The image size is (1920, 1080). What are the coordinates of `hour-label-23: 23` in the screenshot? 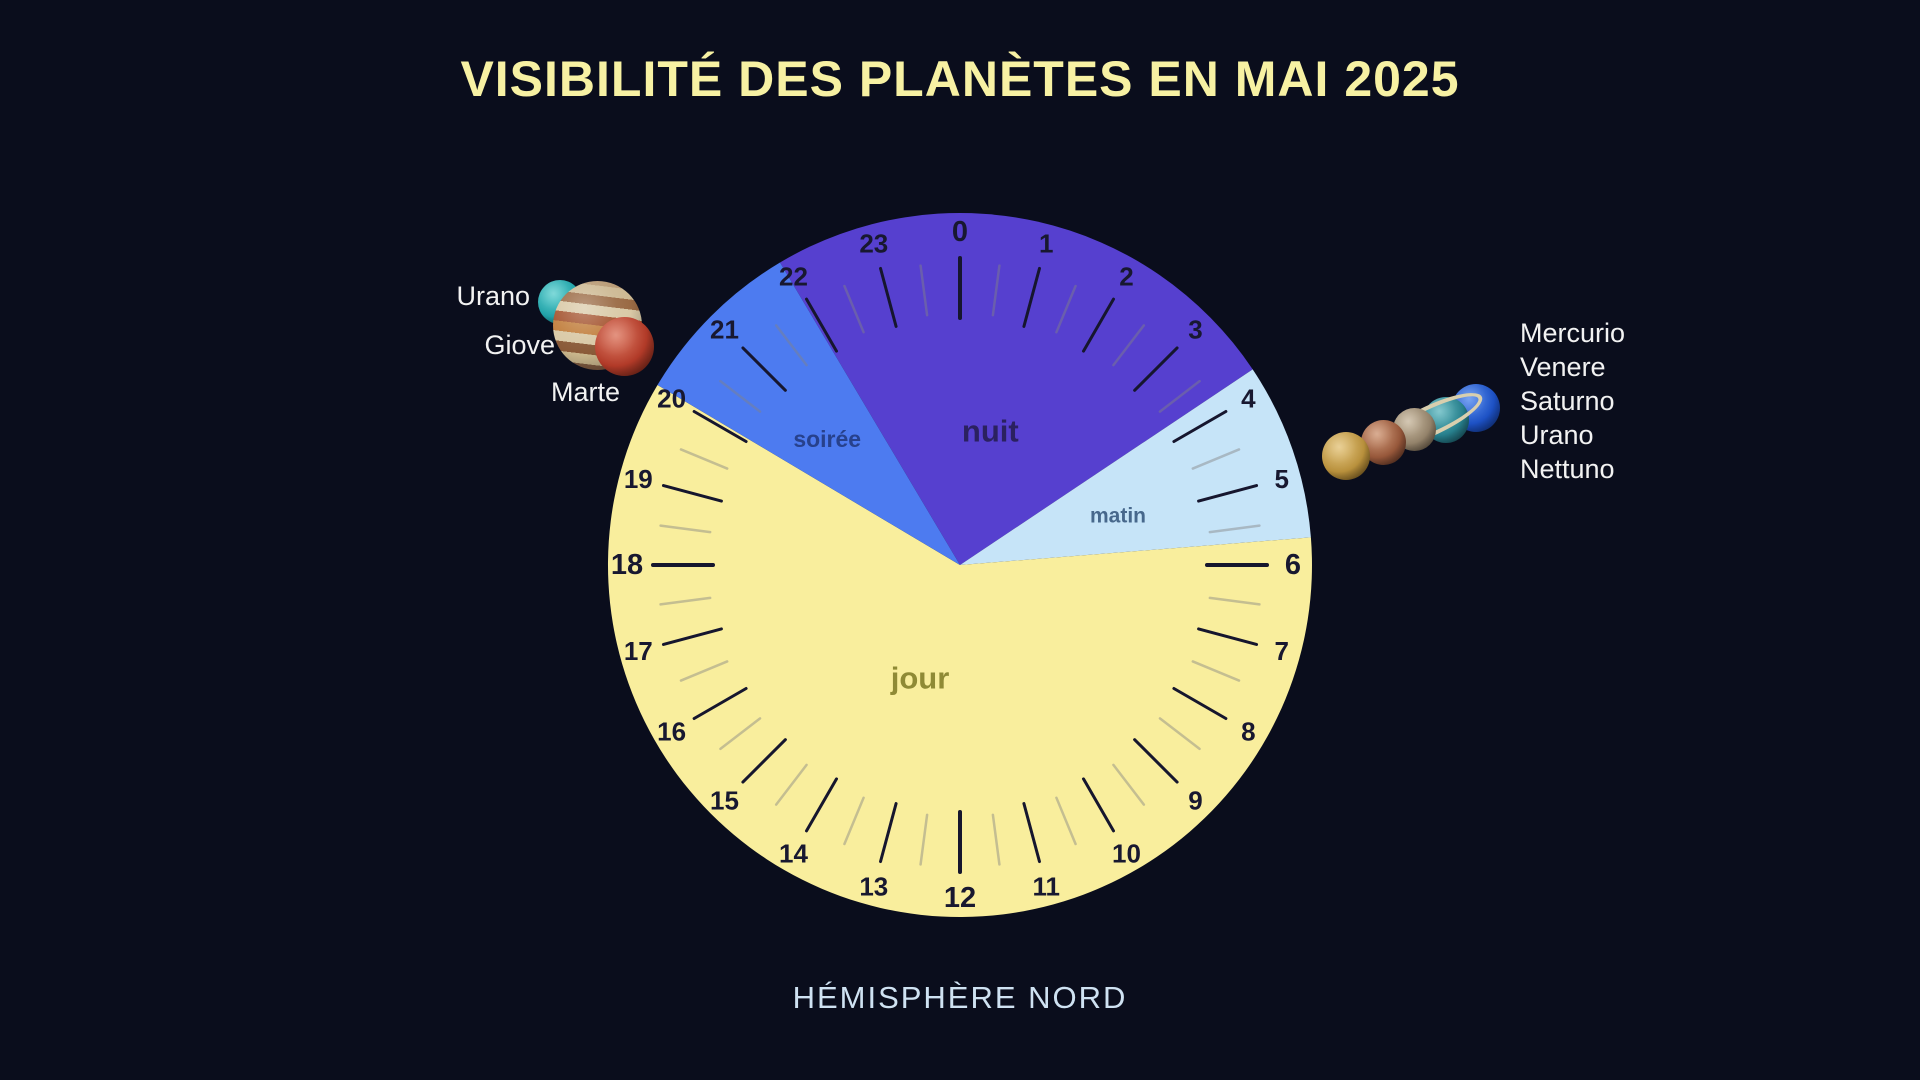 It's located at (873, 243).